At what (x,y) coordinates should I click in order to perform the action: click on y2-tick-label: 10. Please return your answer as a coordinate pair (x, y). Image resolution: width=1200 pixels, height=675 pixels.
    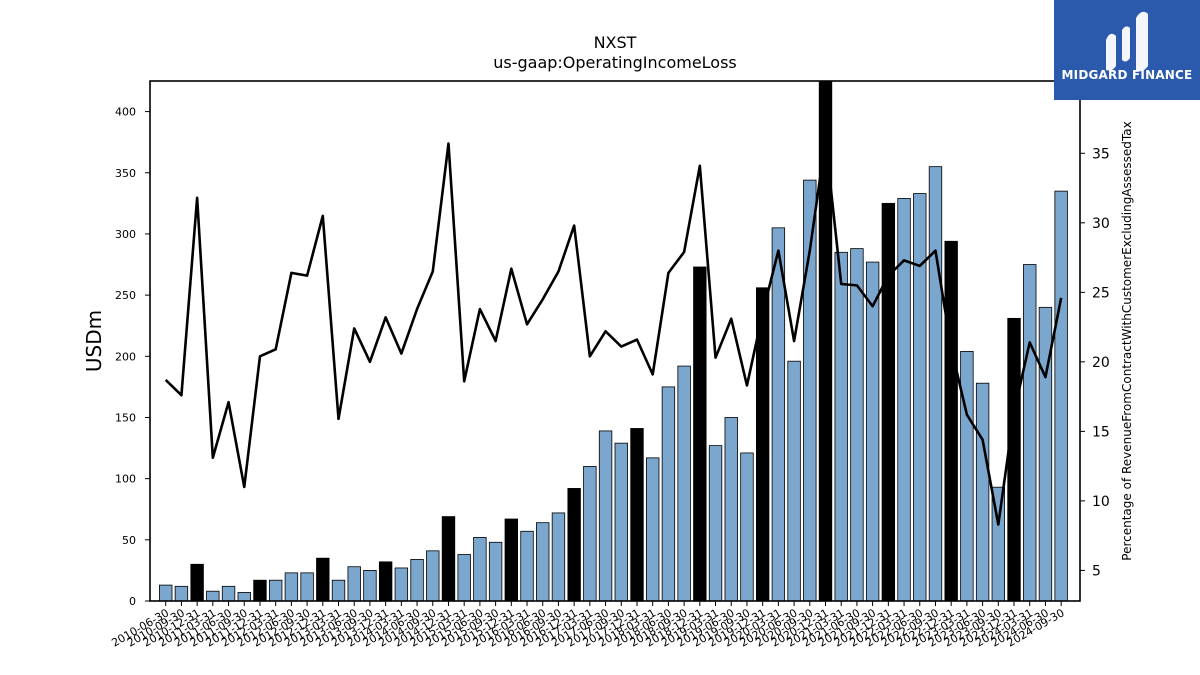
    Looking at the image, I should click on (1101, 502).